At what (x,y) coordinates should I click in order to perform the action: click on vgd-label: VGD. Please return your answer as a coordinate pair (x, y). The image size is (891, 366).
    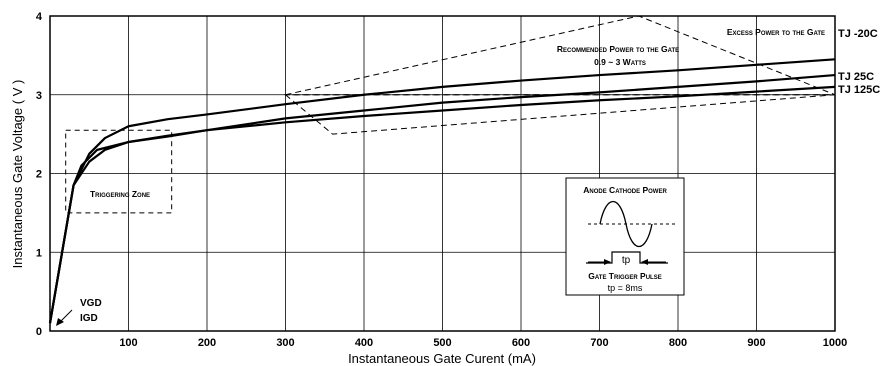
    Looking at the image, I should click on (91, 303).